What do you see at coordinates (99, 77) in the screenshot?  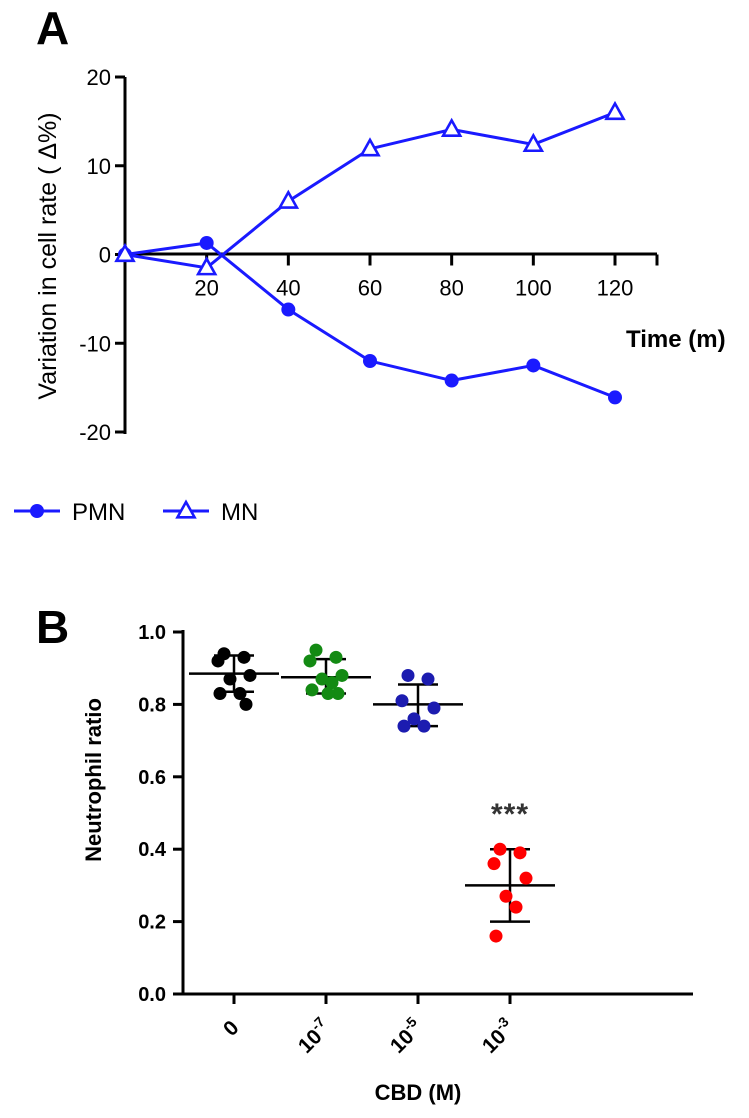 I see `panel-a-y-tick-label: 20` at bounding box center [99, 77].